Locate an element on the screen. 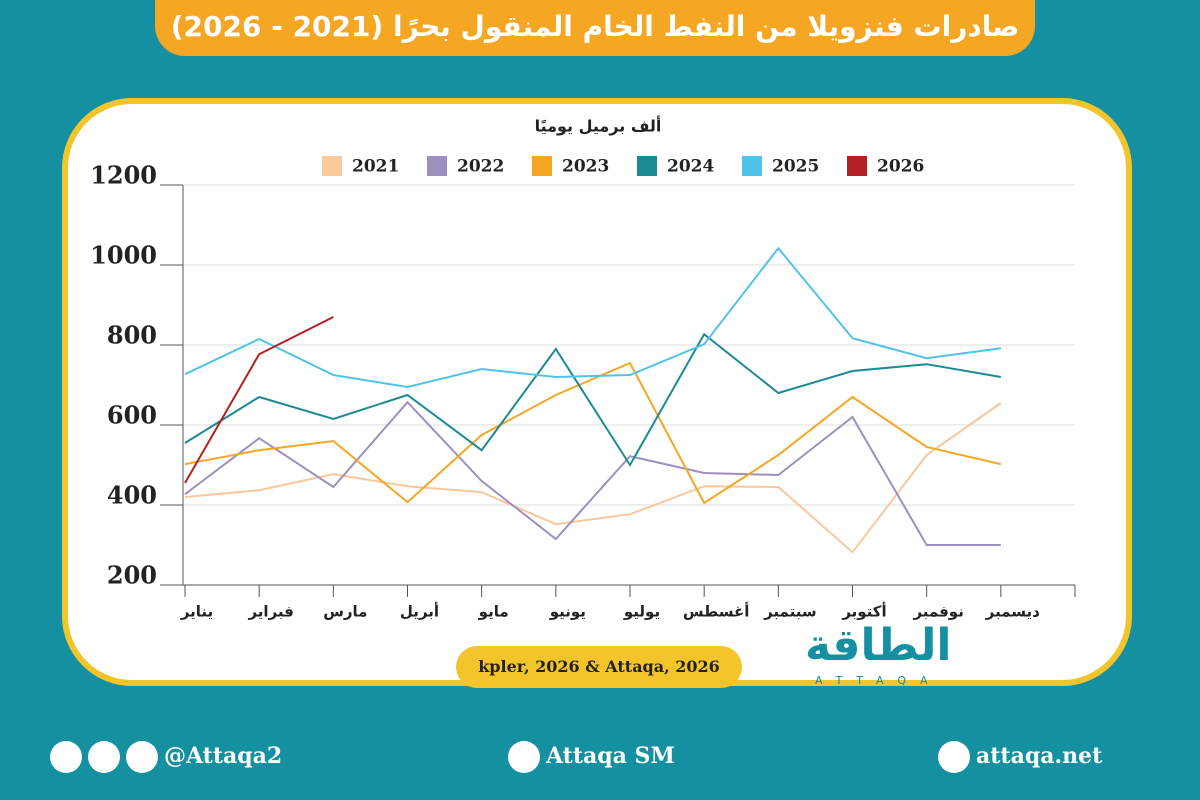  x-tick-label: سبتمبر is located at coordinates (790, 612).